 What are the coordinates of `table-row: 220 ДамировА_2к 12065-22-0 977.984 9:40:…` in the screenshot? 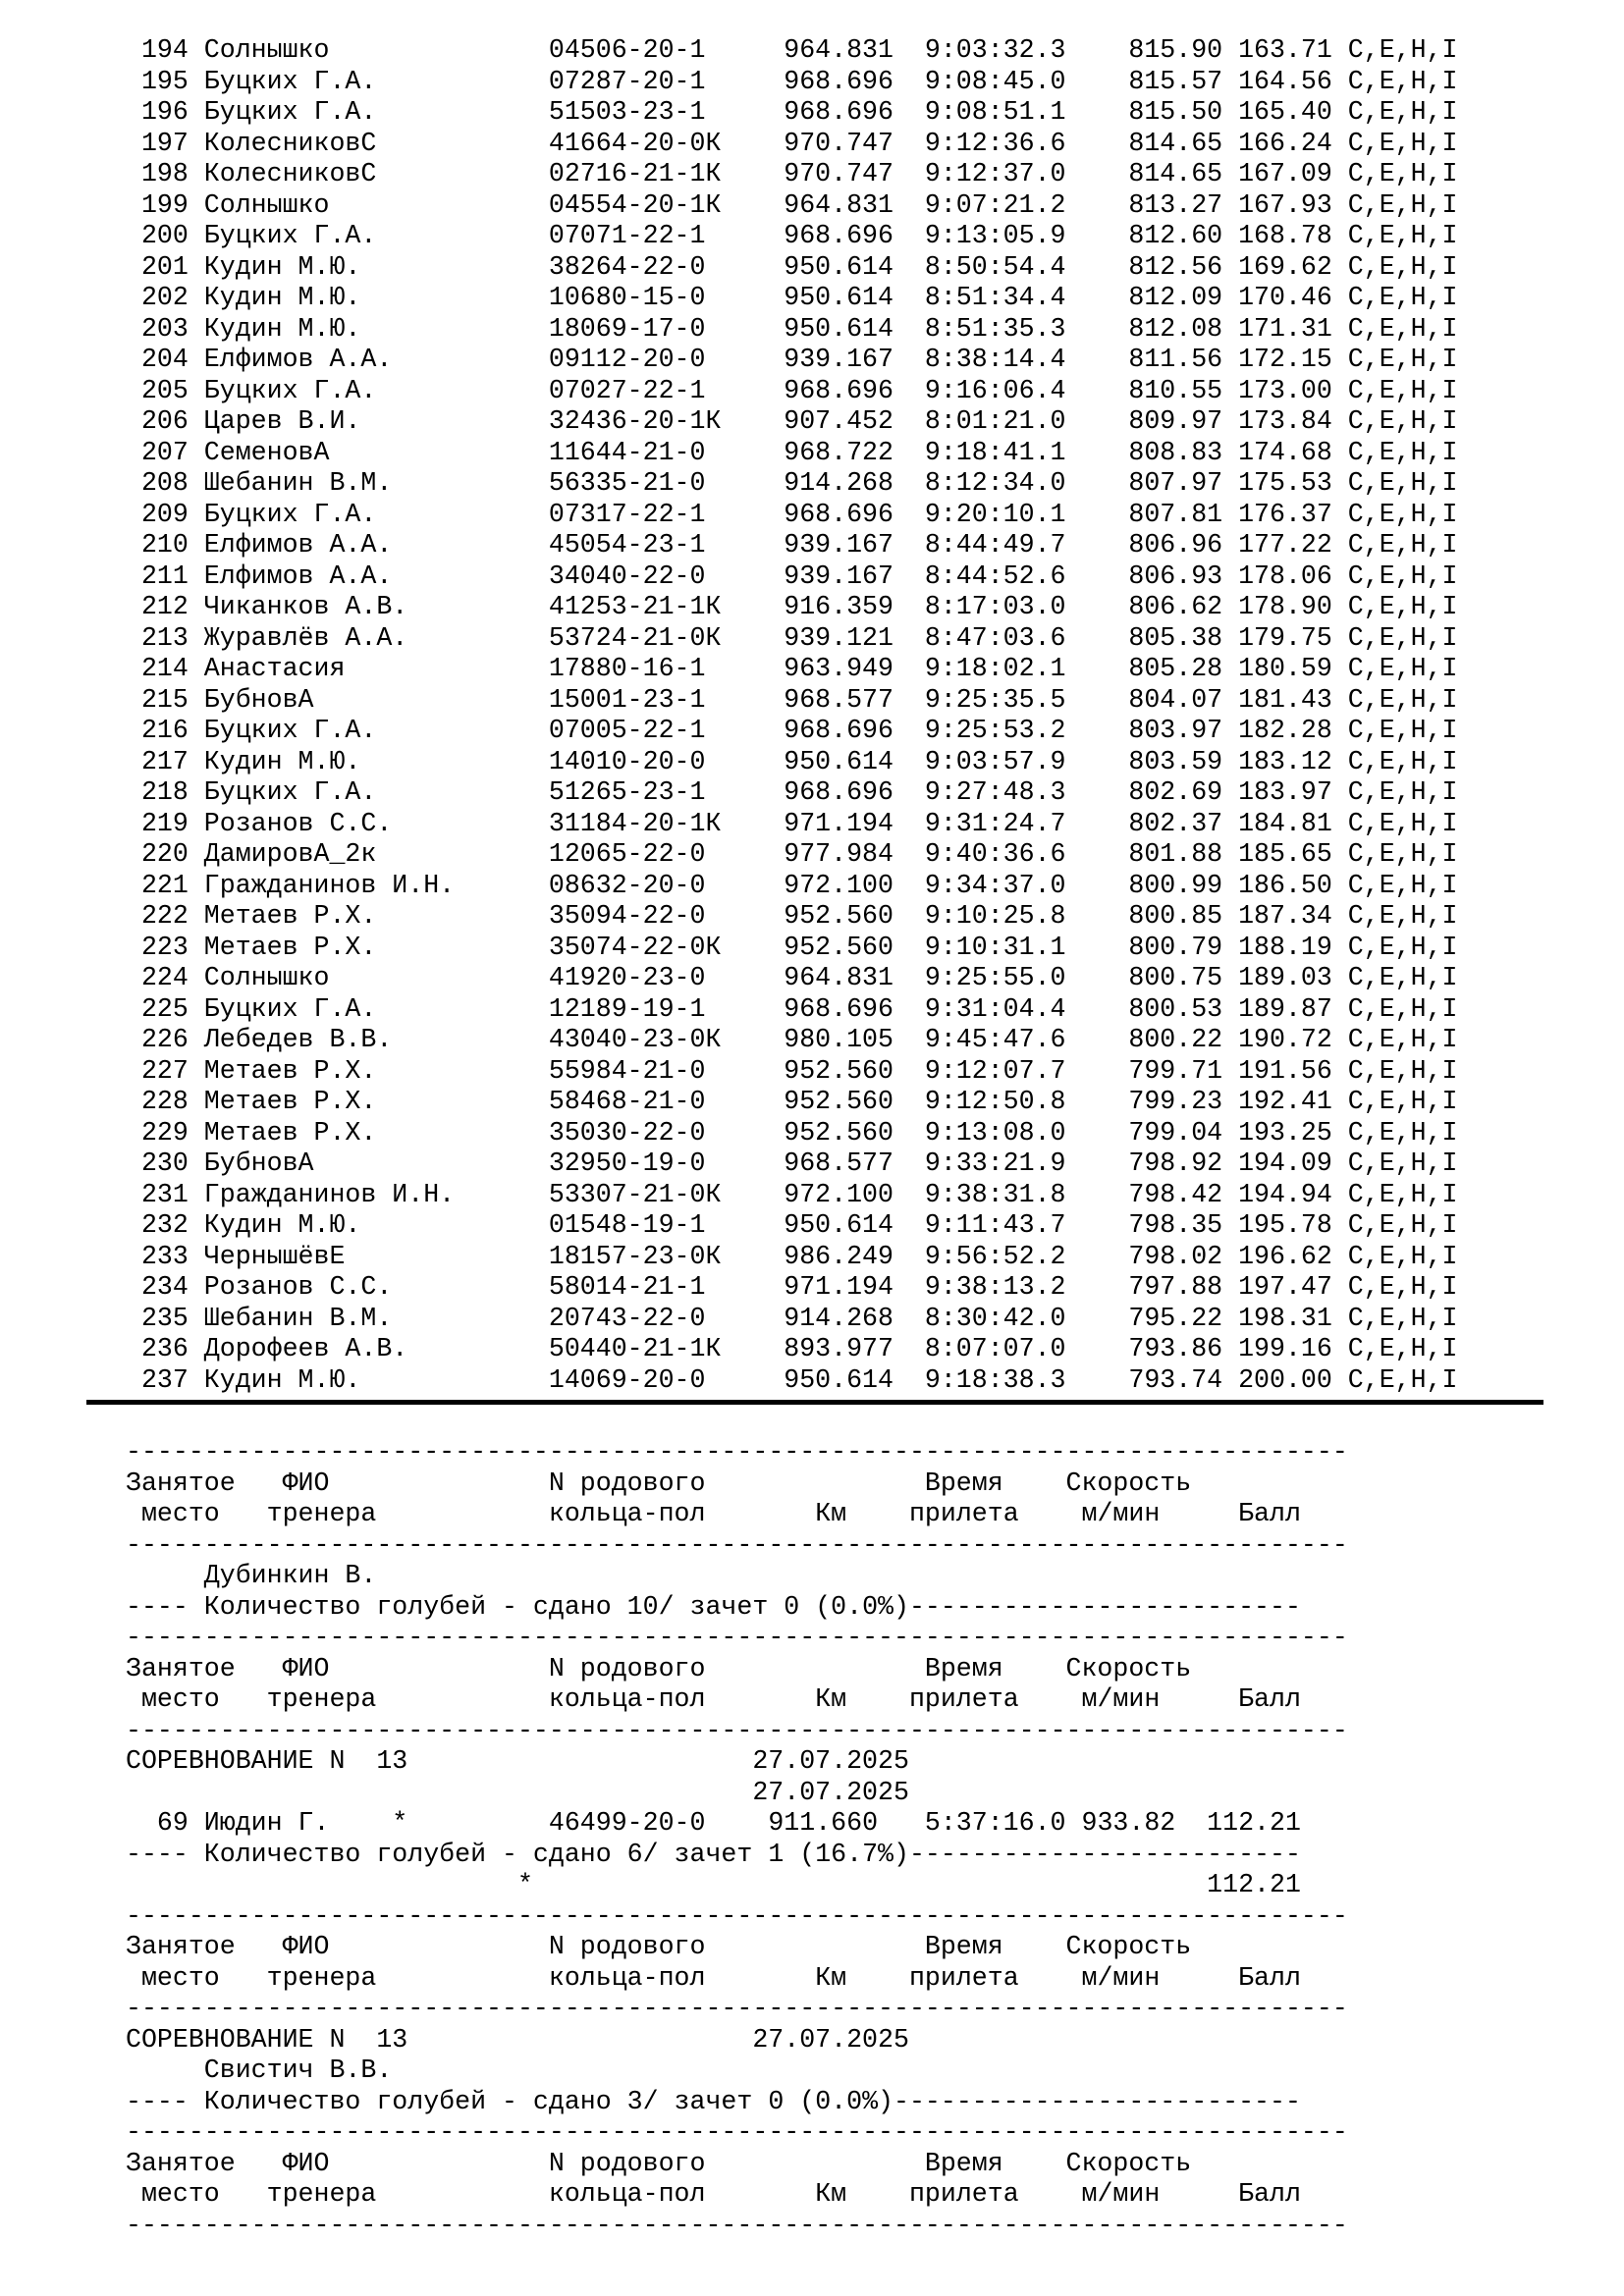 It's located at (792, 855).